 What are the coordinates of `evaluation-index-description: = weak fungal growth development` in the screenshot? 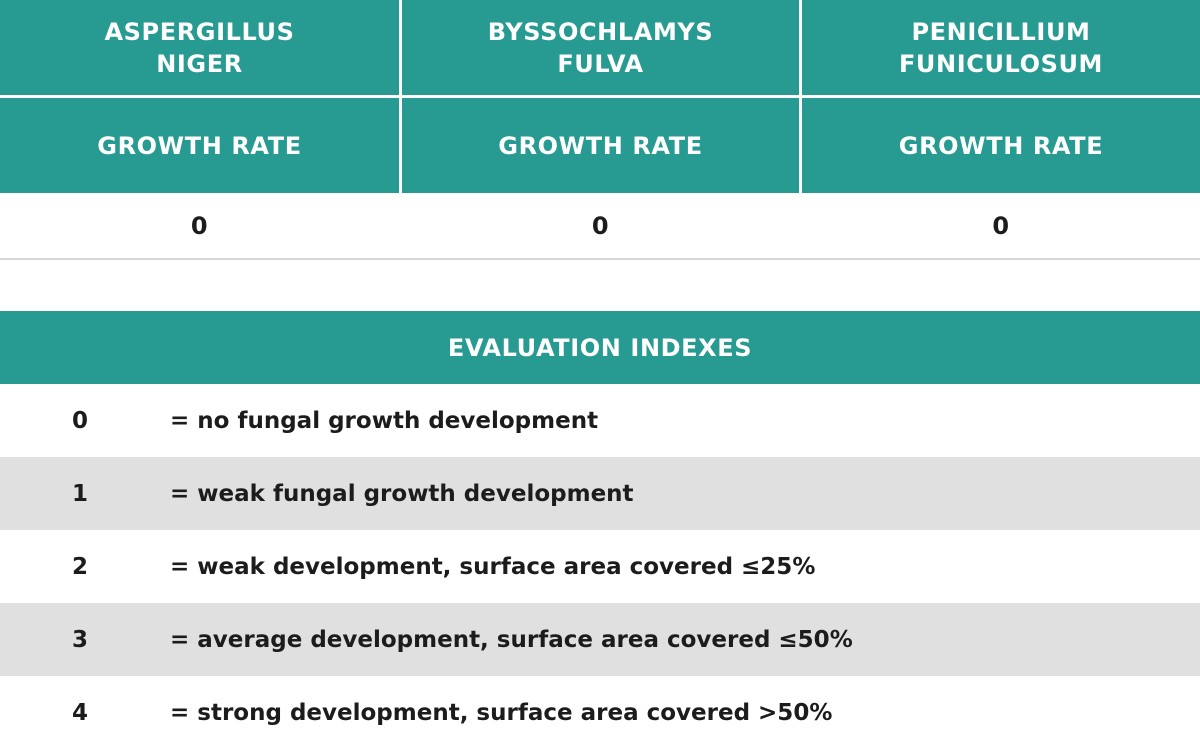 It's located at (402, 493).